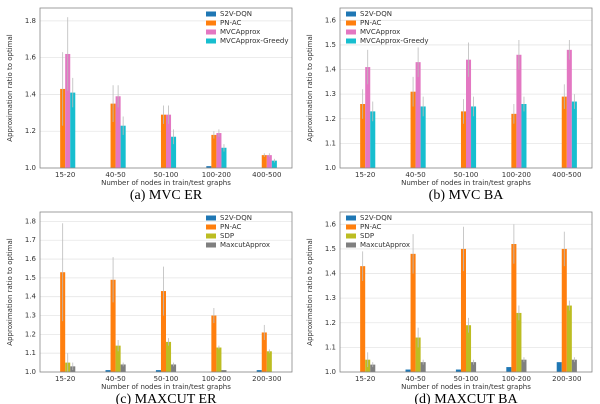 This screenshot has width=600, height=404. Describe the element at coordinates (166, 175) in the screenshot. I see `x-tick-label: 50-100` at that location.